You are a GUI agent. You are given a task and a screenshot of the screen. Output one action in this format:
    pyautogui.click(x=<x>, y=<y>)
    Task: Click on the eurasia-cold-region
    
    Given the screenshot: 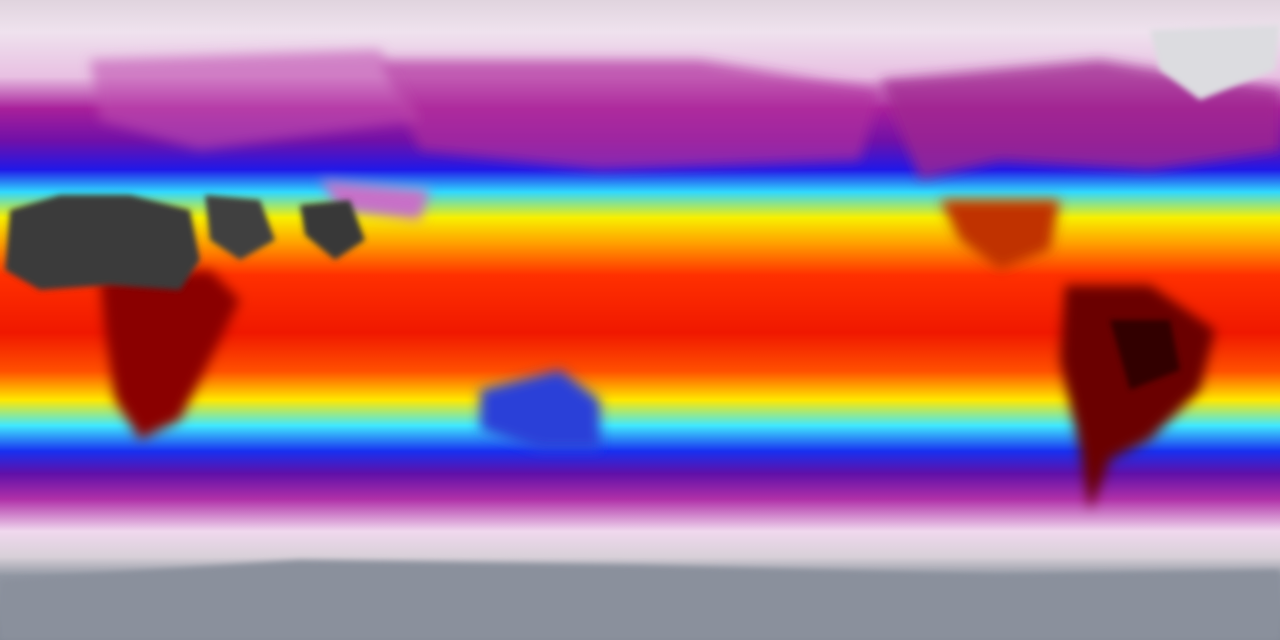 What is the action you would take?
    pyautogui.click(x=255, y=100)
    